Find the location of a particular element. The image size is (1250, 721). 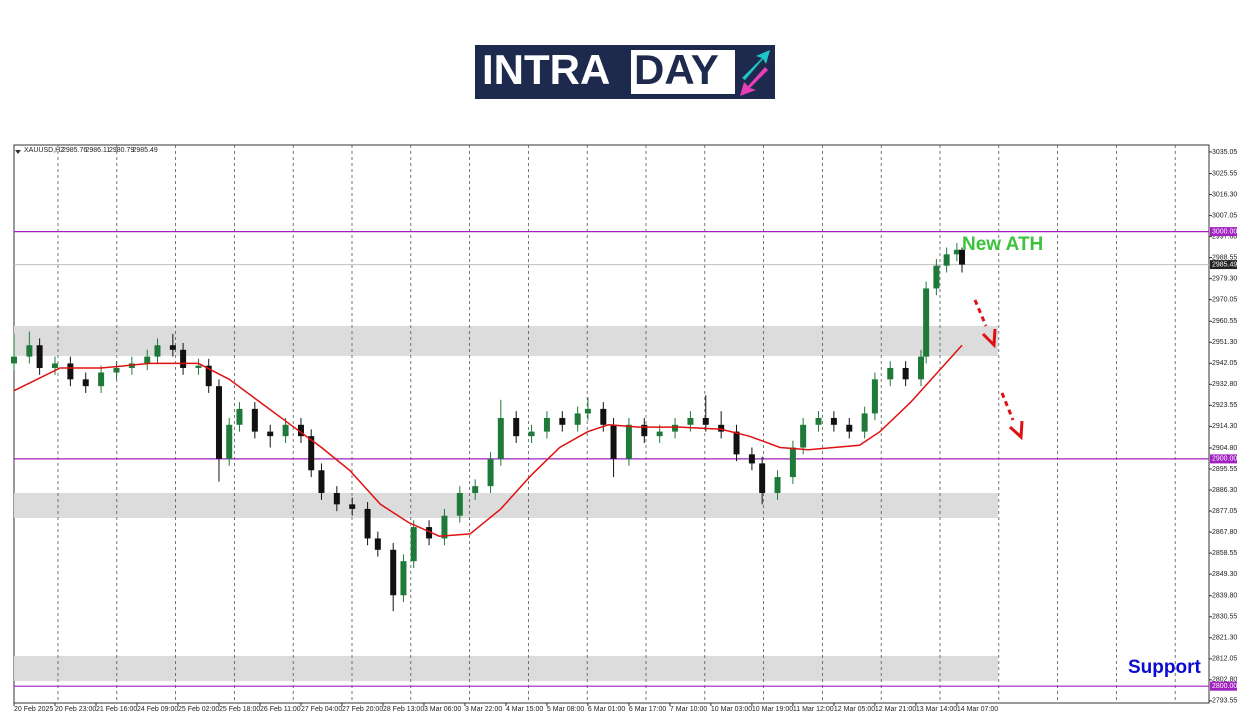

x-tick-label: 26 Feb 11:00 is located at coordinates (280, 709).